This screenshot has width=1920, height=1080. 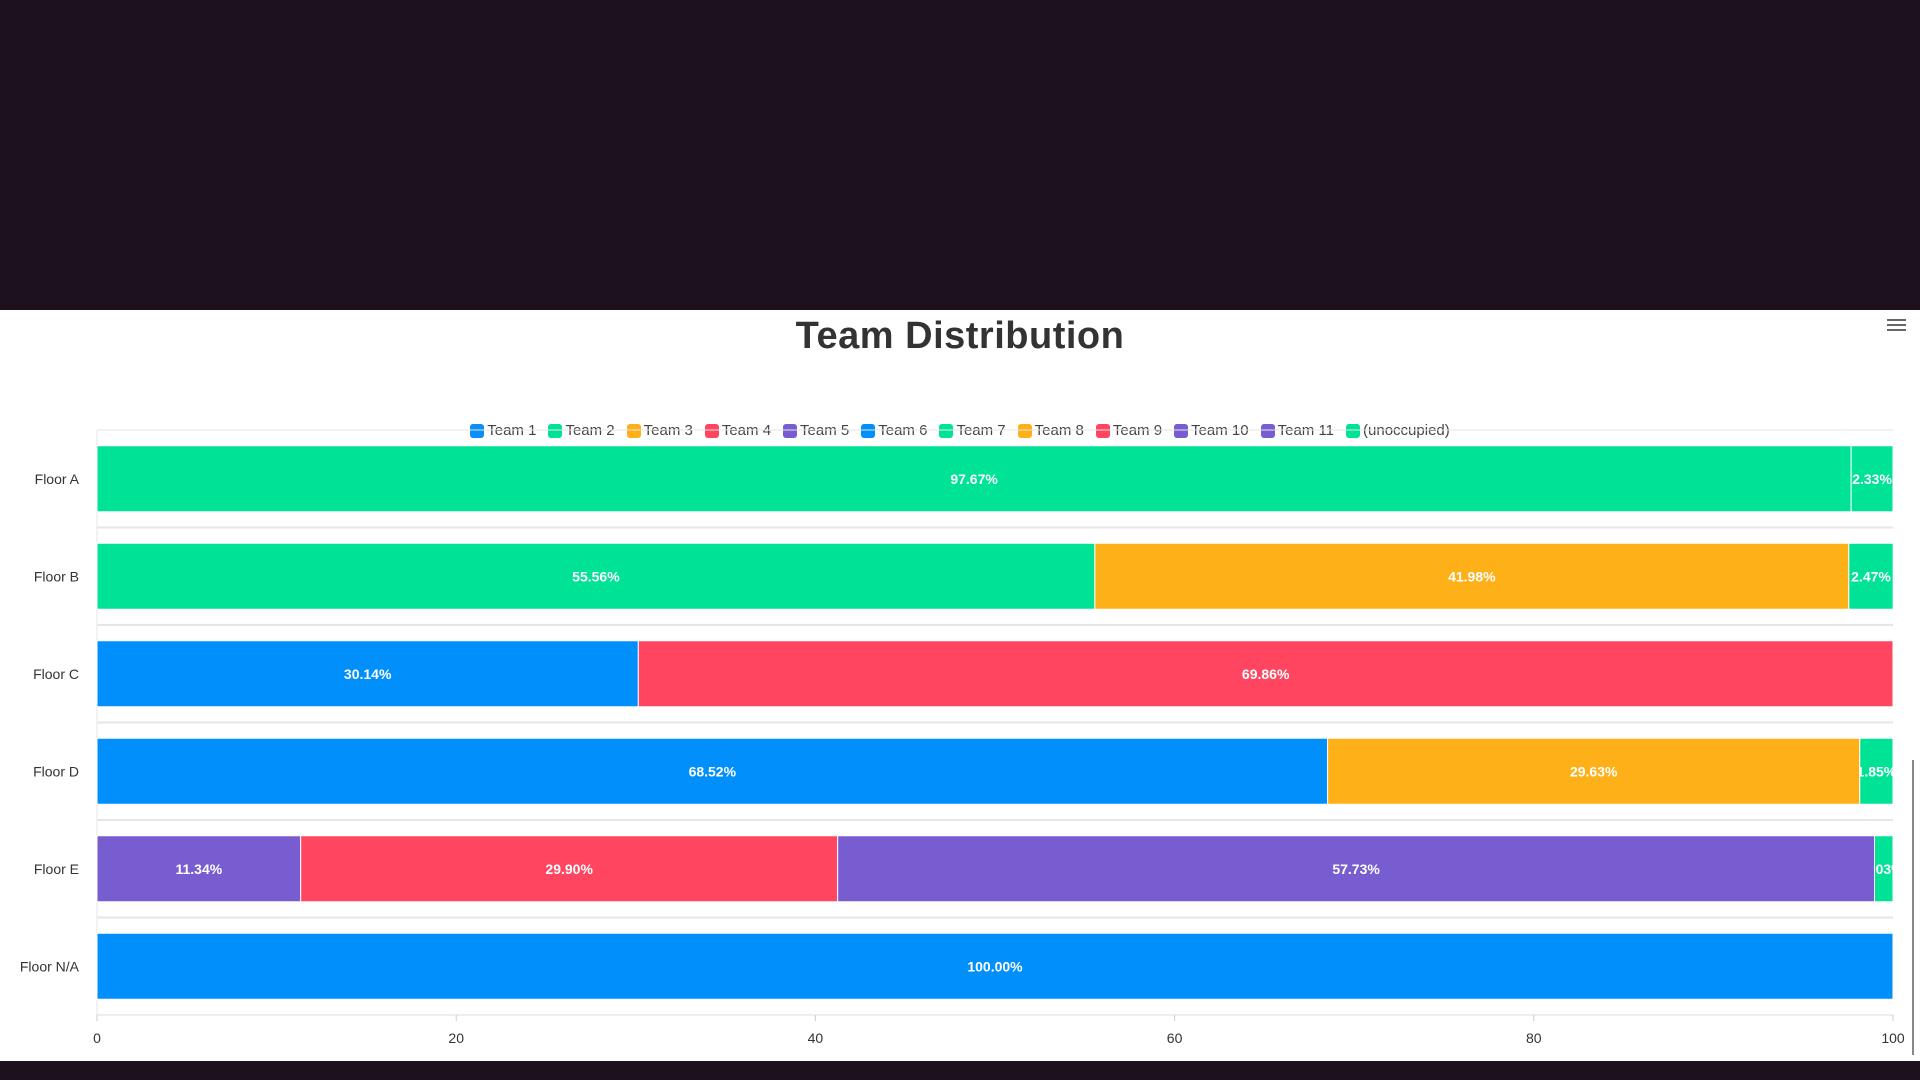 I want to click on x-tick-label: 100, so click(x=1893, y=1038).